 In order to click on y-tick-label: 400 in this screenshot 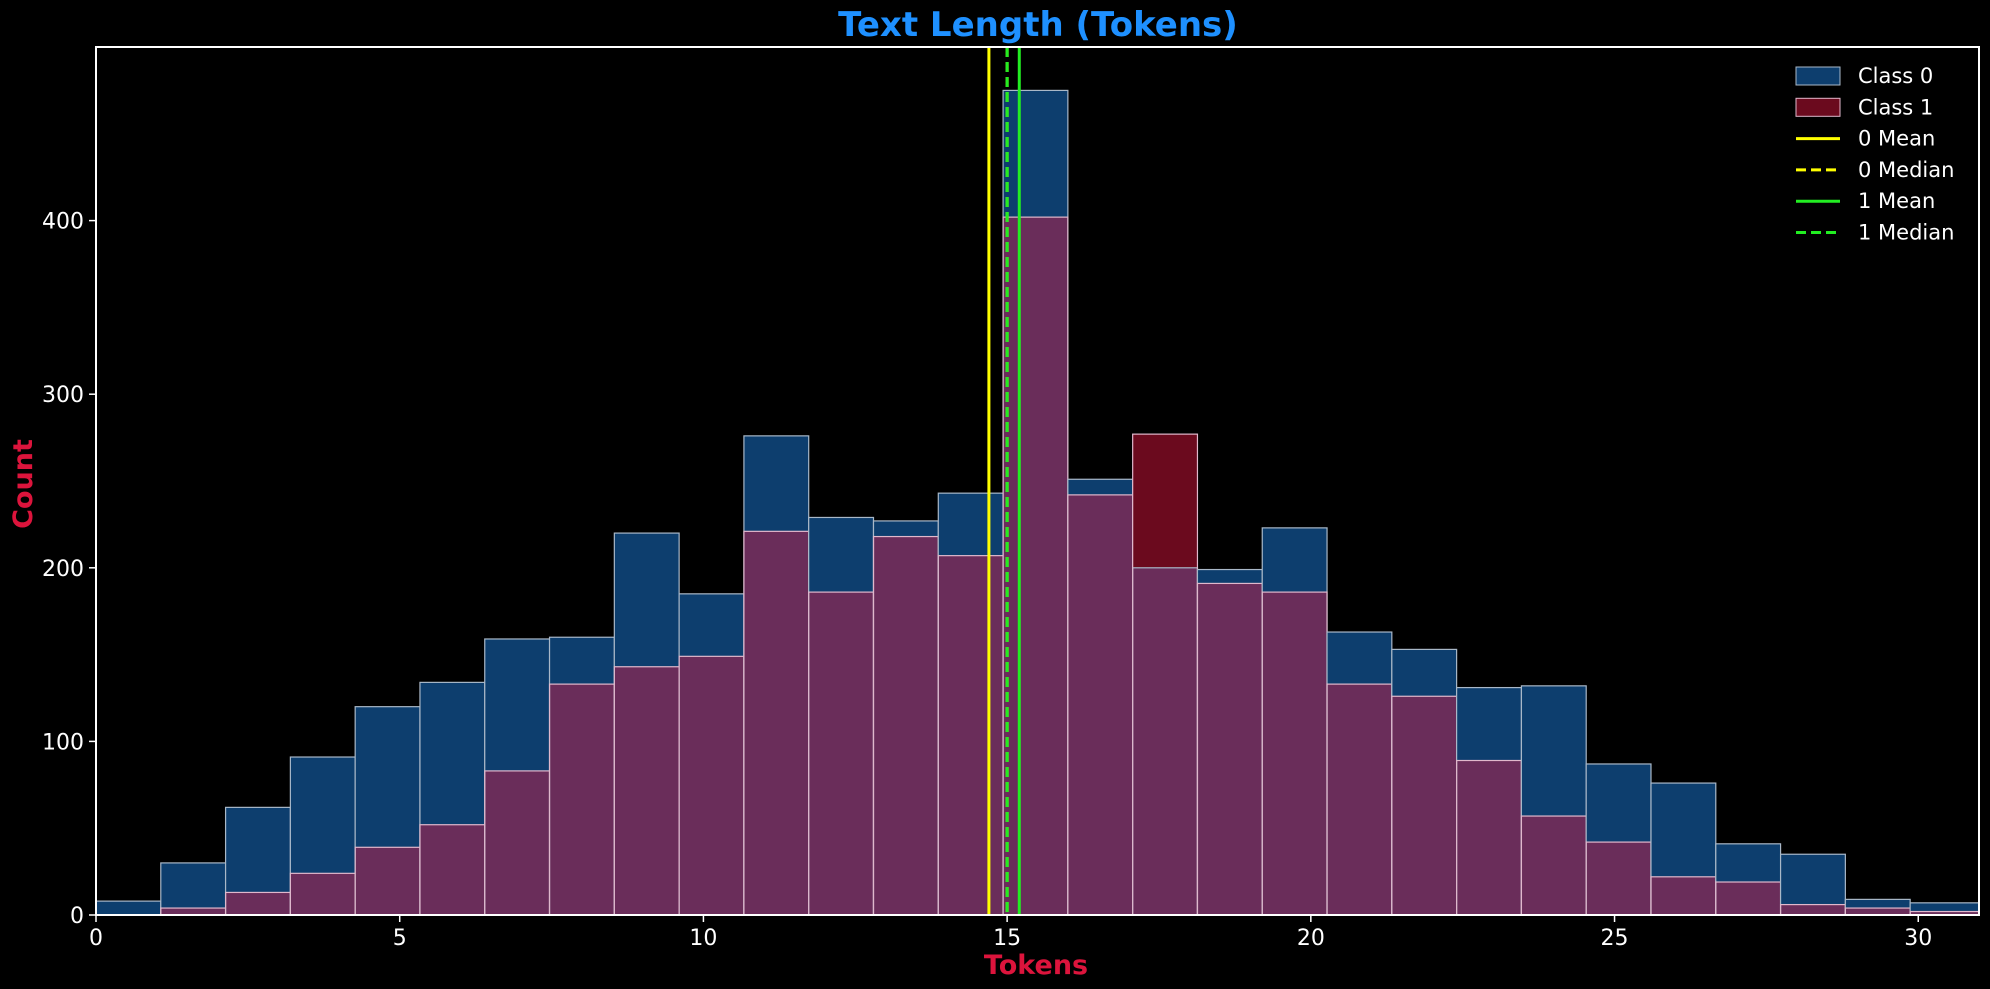, I will do `click(63, 222)`.